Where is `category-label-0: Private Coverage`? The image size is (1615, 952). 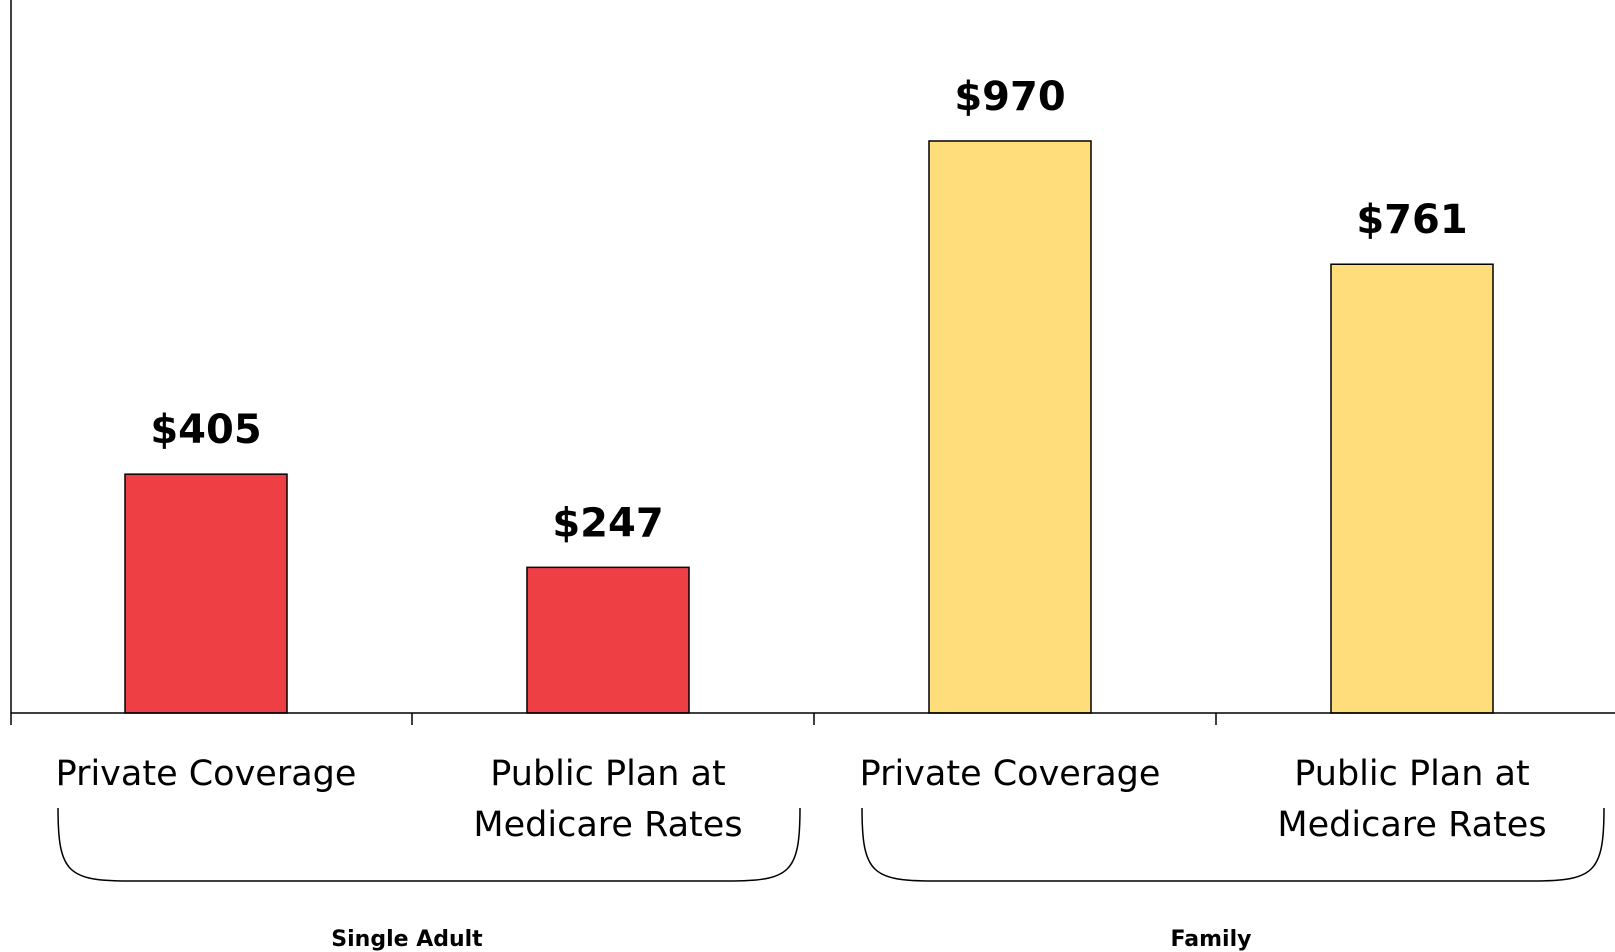 category-label-0: Private Coverage is located at coordinates (206, 774).